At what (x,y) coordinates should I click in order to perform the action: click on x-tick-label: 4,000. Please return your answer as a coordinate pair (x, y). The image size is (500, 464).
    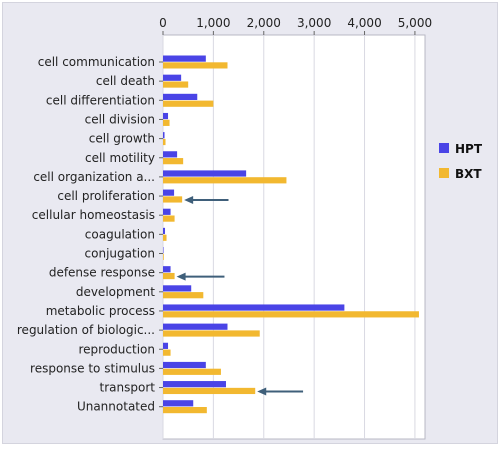
    Looking at the image, I should click on (364, 23).